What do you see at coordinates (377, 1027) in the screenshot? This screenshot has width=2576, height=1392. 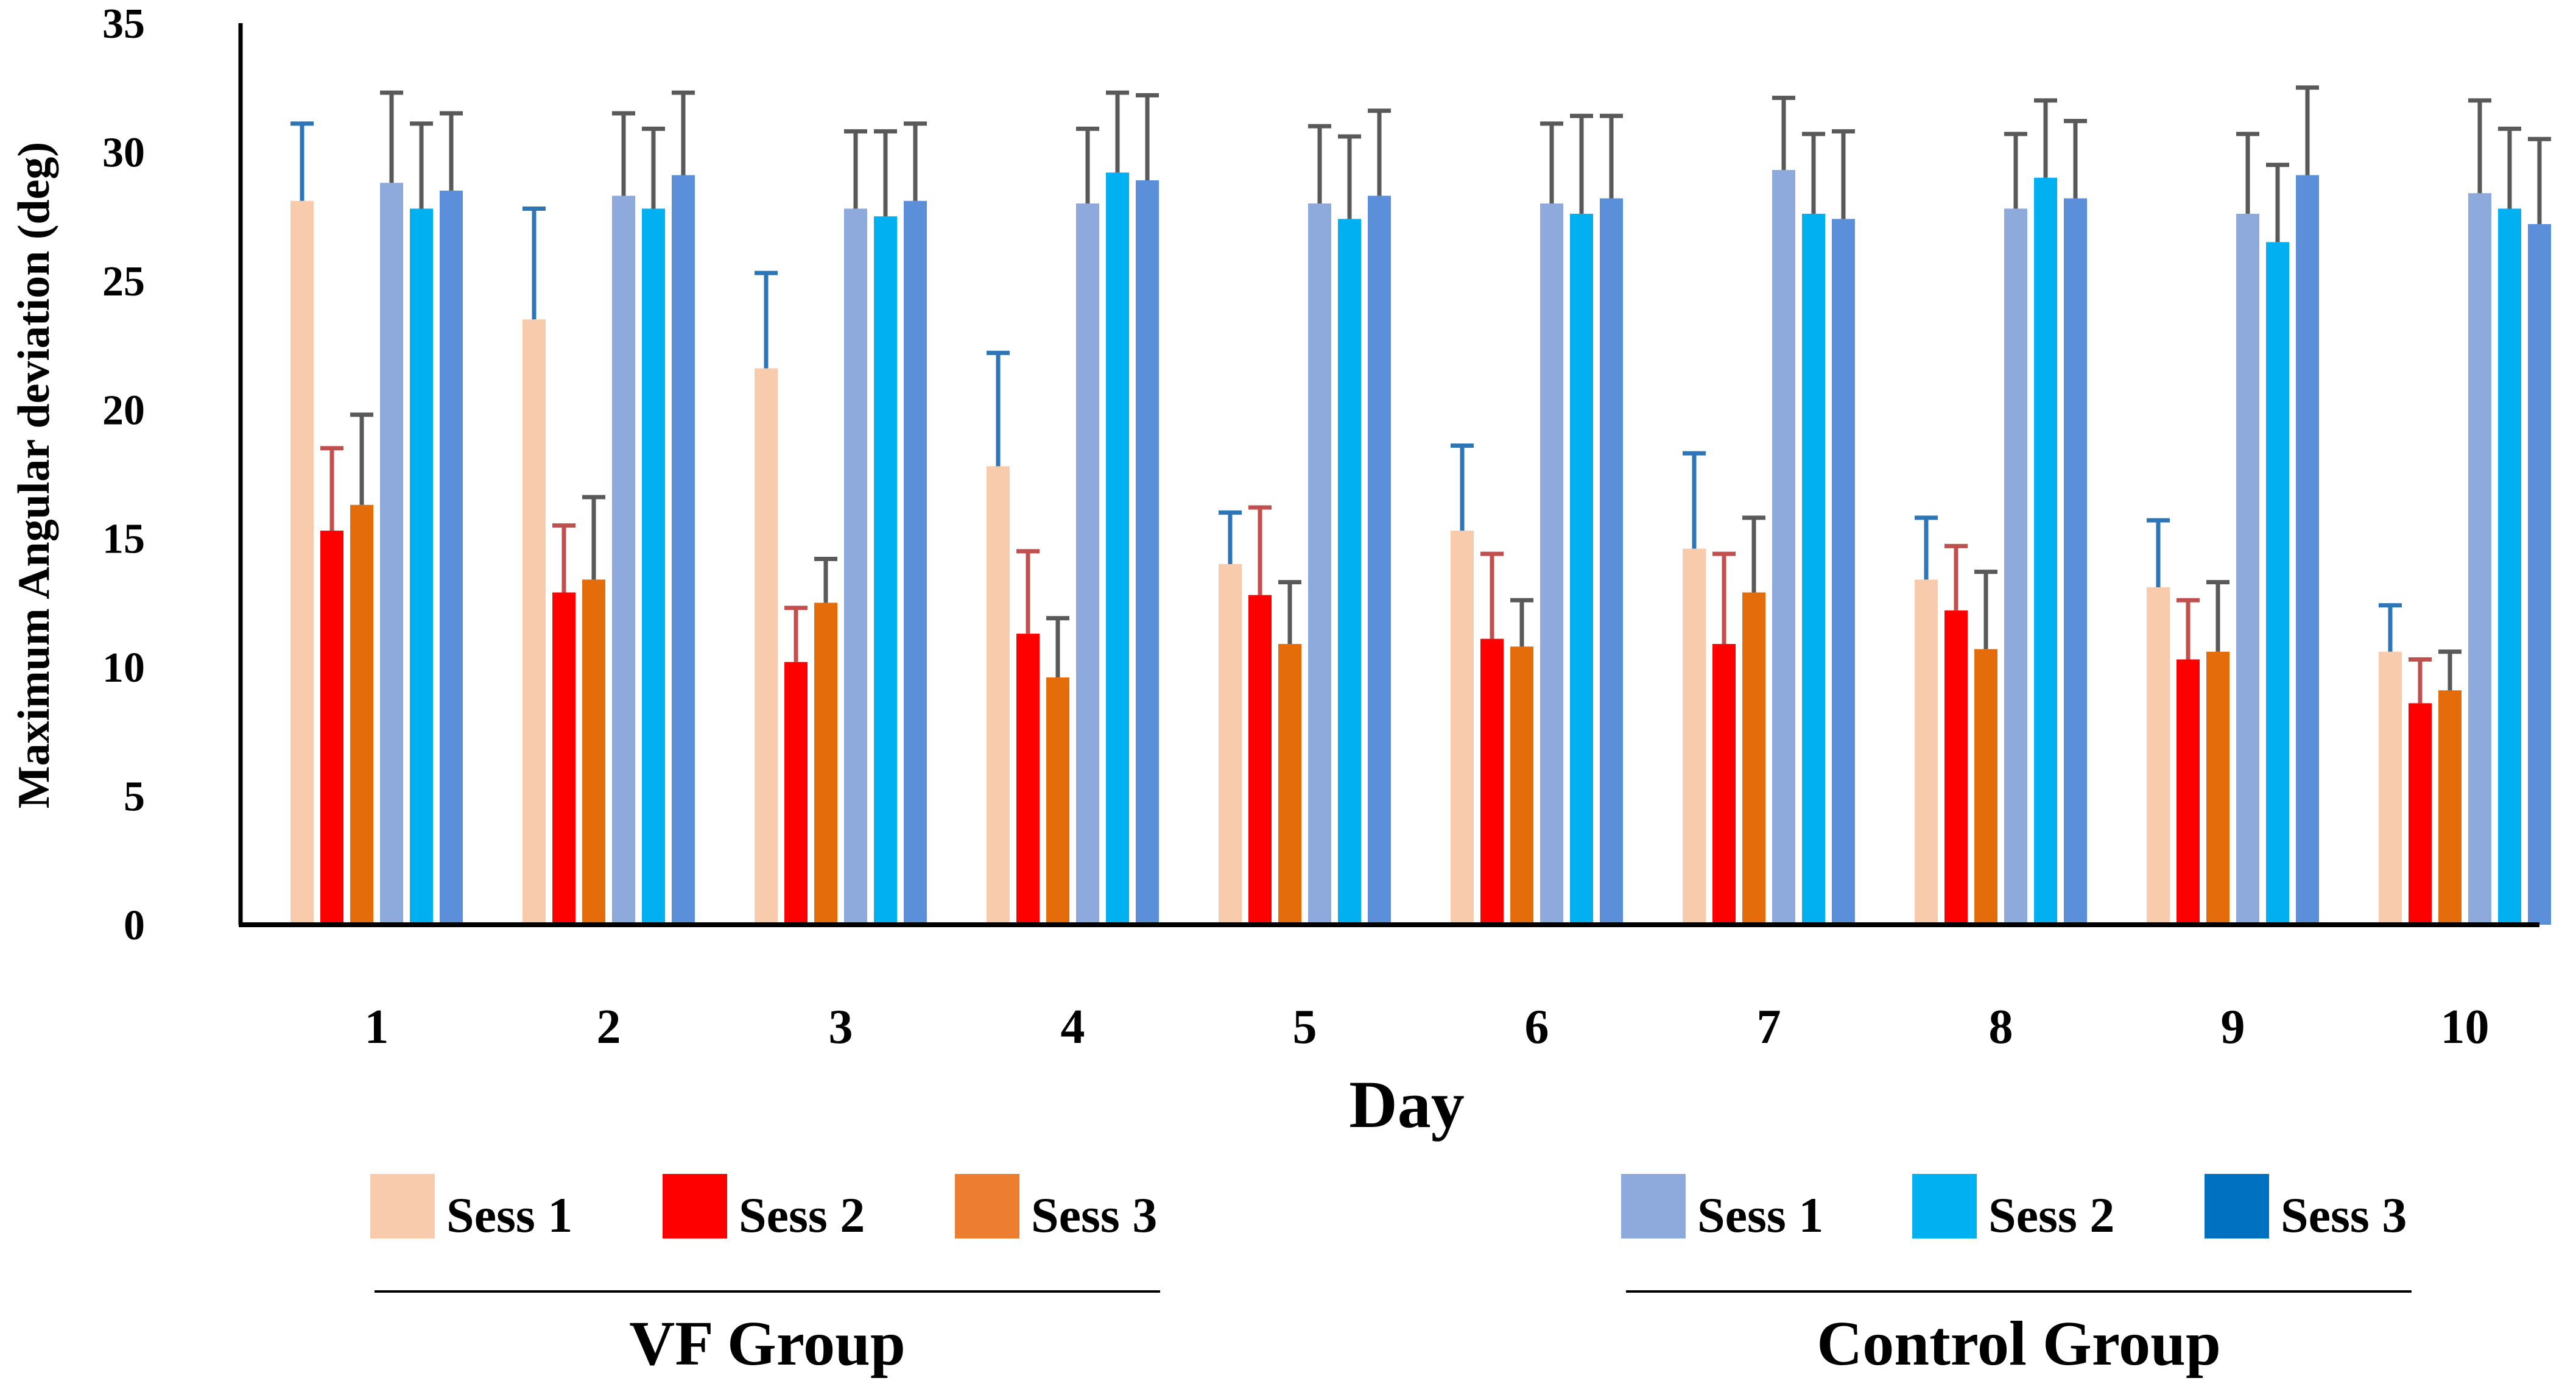 I see `x-tick-label: 1` at bounding box center [377, 1027].